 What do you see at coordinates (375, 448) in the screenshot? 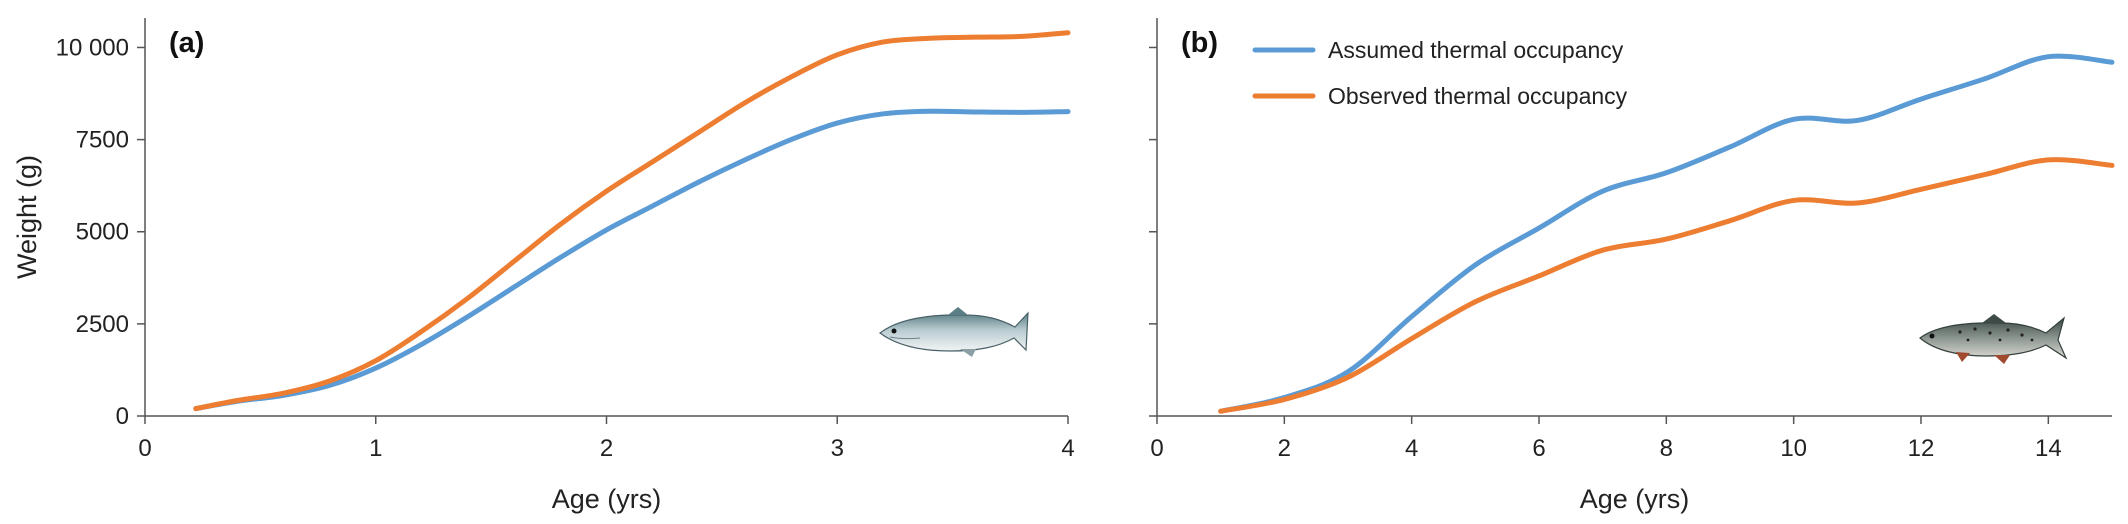
I see `x-tick-label: 1` at bounding box center [375, 448].